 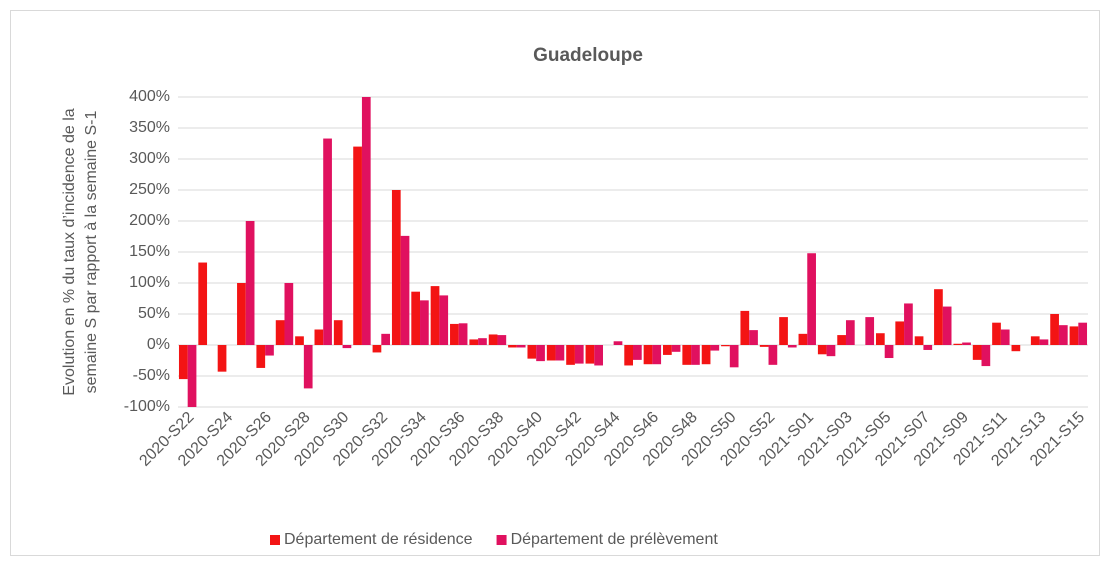 What do you see at coordinates (91, 251) in the screenshot?
I see `y-axis-title: semaine S par rapport à la semaine S-1` at bounding box center [91, 251].